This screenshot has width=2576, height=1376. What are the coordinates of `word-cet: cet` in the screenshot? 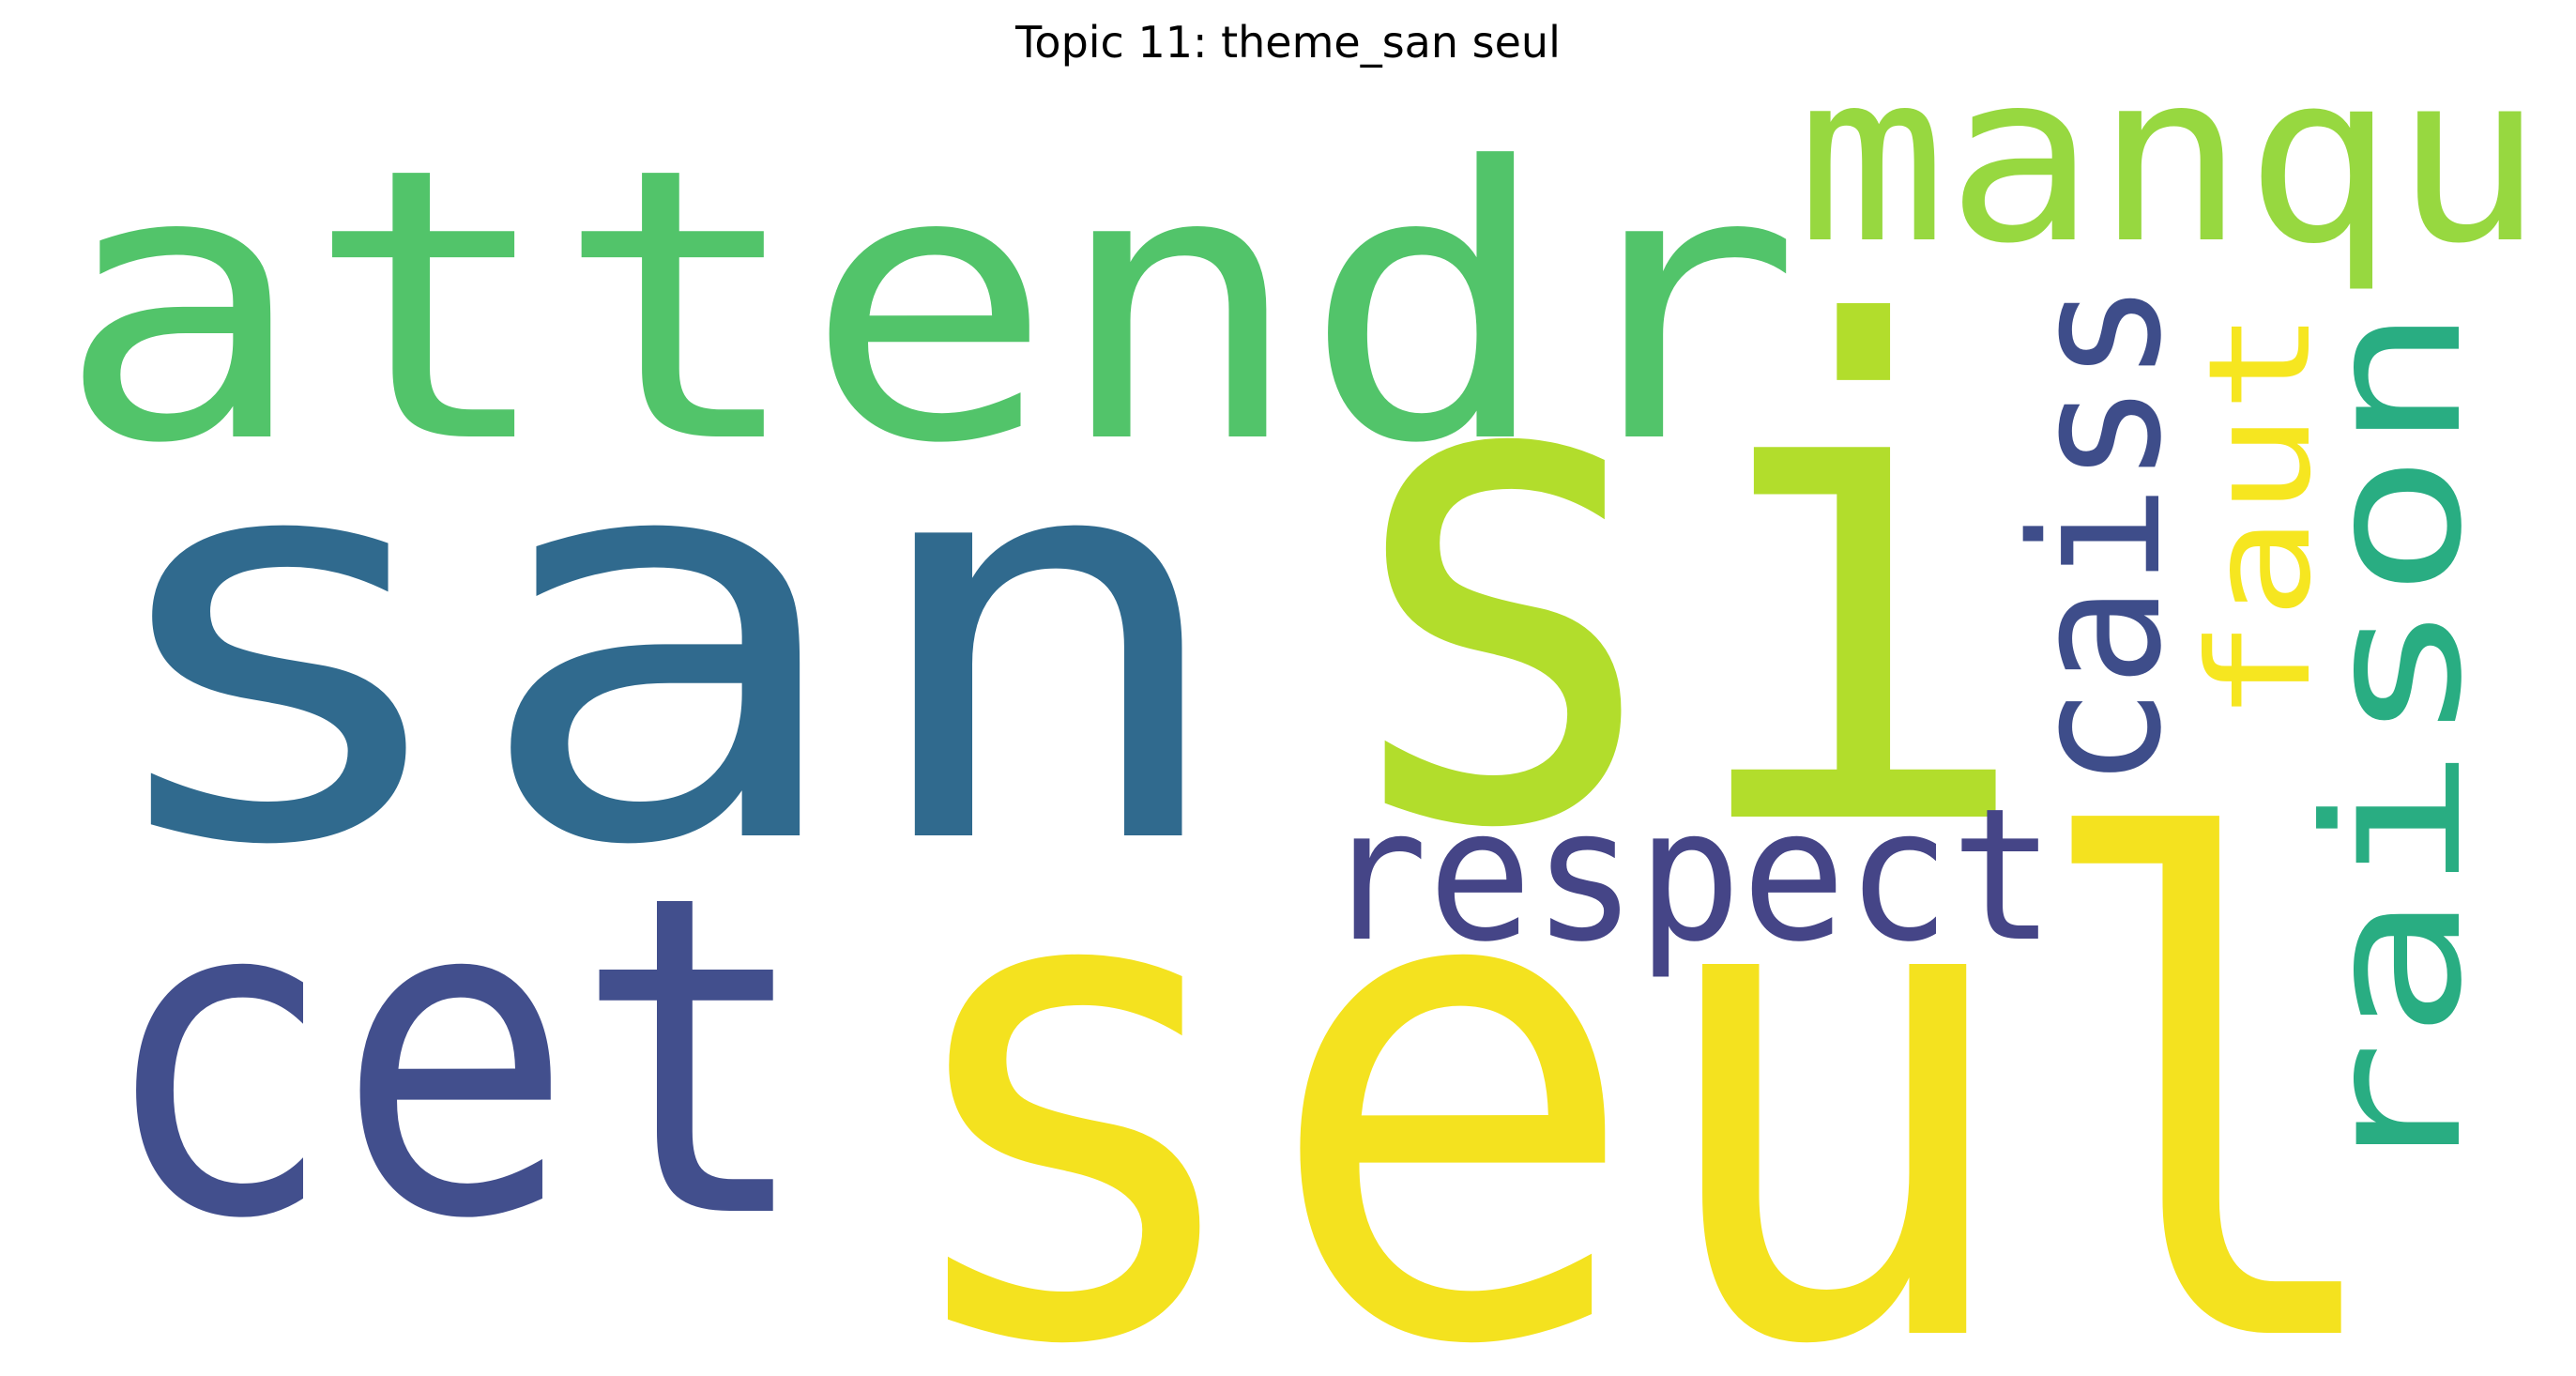 It's located at (455, 1058).